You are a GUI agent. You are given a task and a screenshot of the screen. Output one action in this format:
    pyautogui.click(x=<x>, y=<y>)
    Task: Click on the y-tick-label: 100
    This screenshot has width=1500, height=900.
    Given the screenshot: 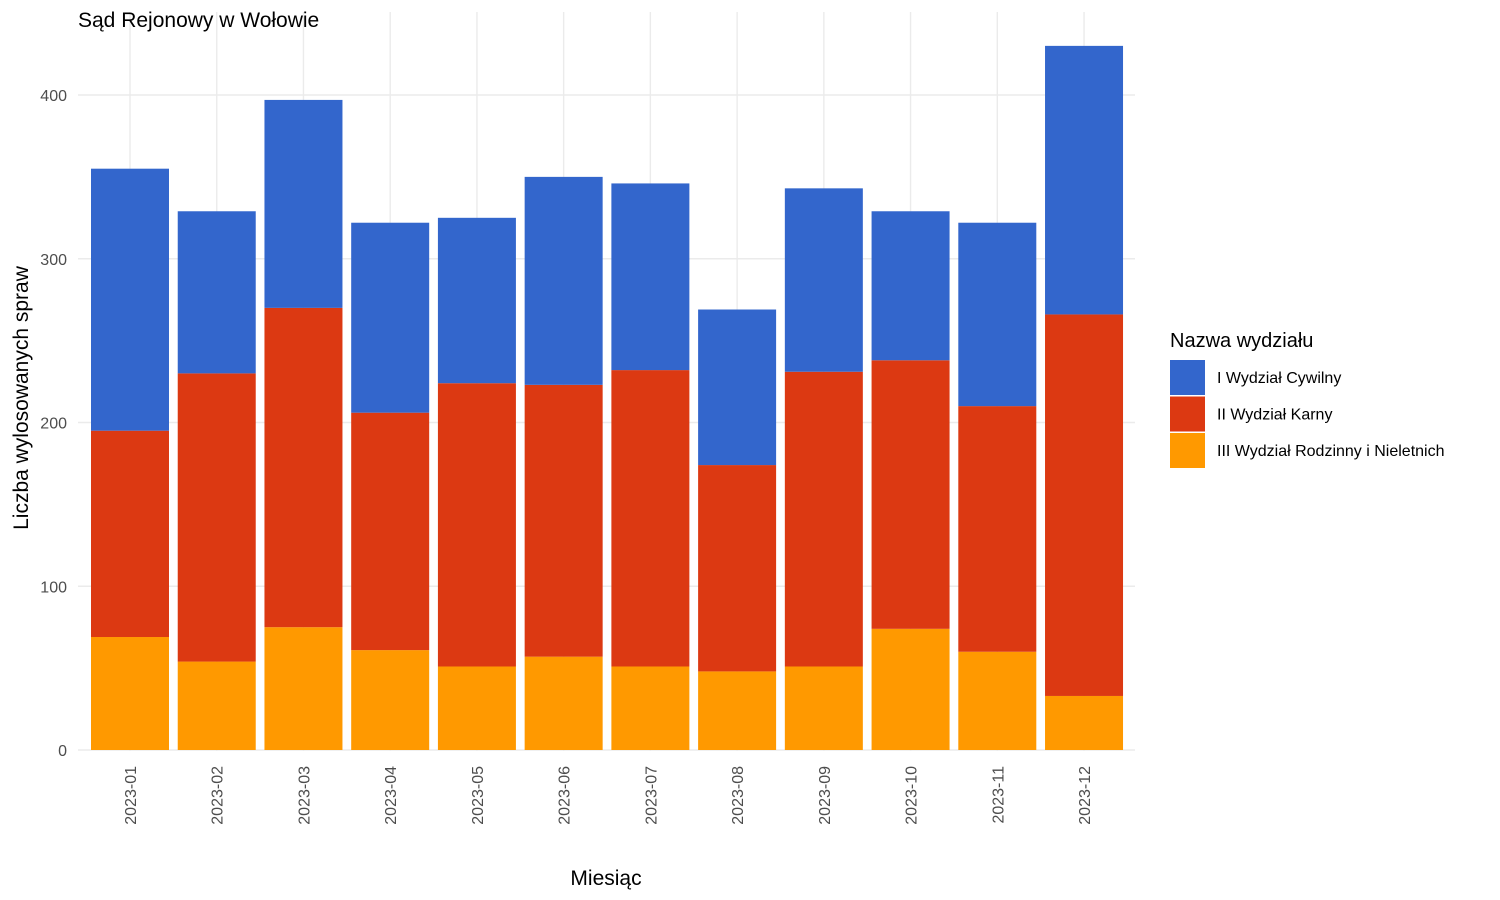 What is the action you would take?
    pyautogui.click(x=53, y=587)
    